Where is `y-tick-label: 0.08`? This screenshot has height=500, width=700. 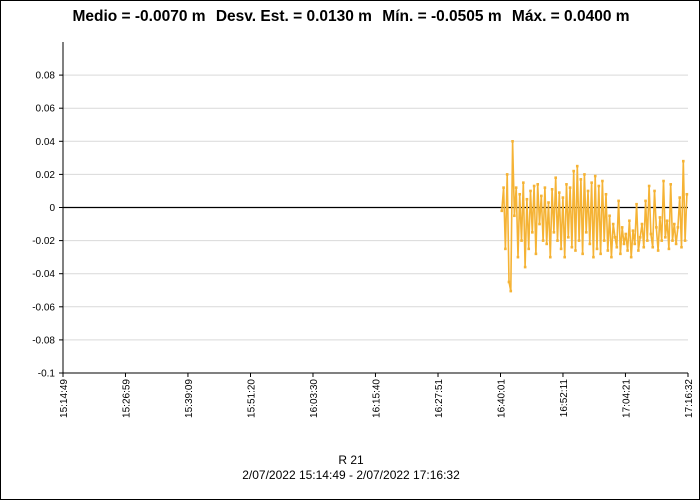
y-tick-label: 0.08 is located at coordinates (46, 76).